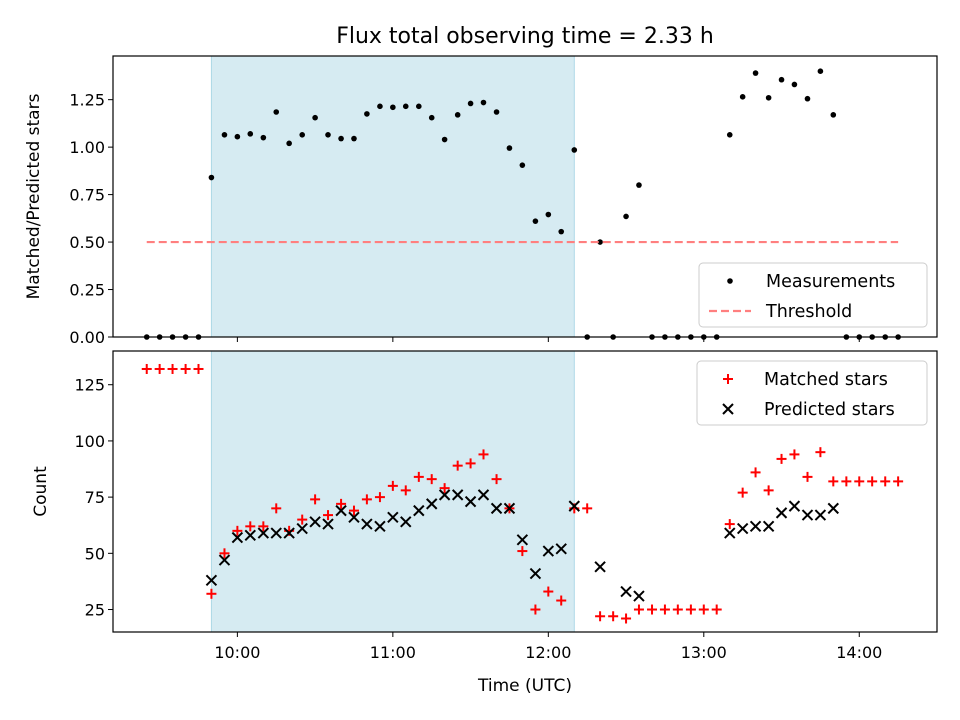  I want to click on y-tick-label: 125, so click(89, 385).